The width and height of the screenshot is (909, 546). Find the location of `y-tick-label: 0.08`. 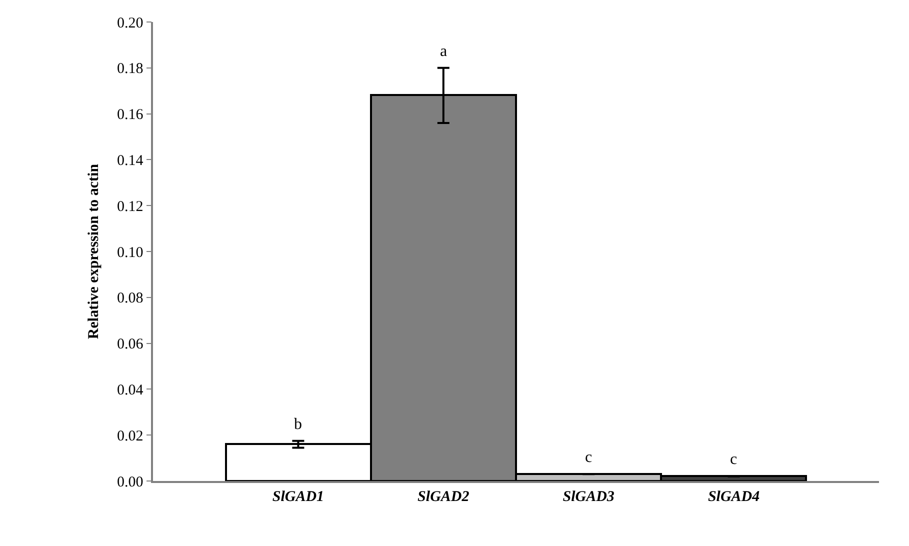

y-tick-label: 0.08 is located at coordinates (130, 298).